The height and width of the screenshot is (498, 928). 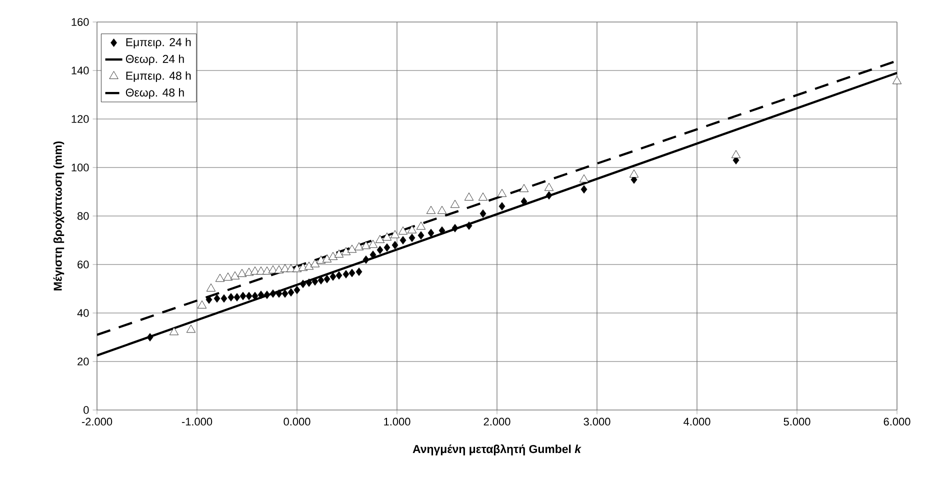 I want to click on legend-label: Εμπειρ. 24 h, so click(x=158, y=43).